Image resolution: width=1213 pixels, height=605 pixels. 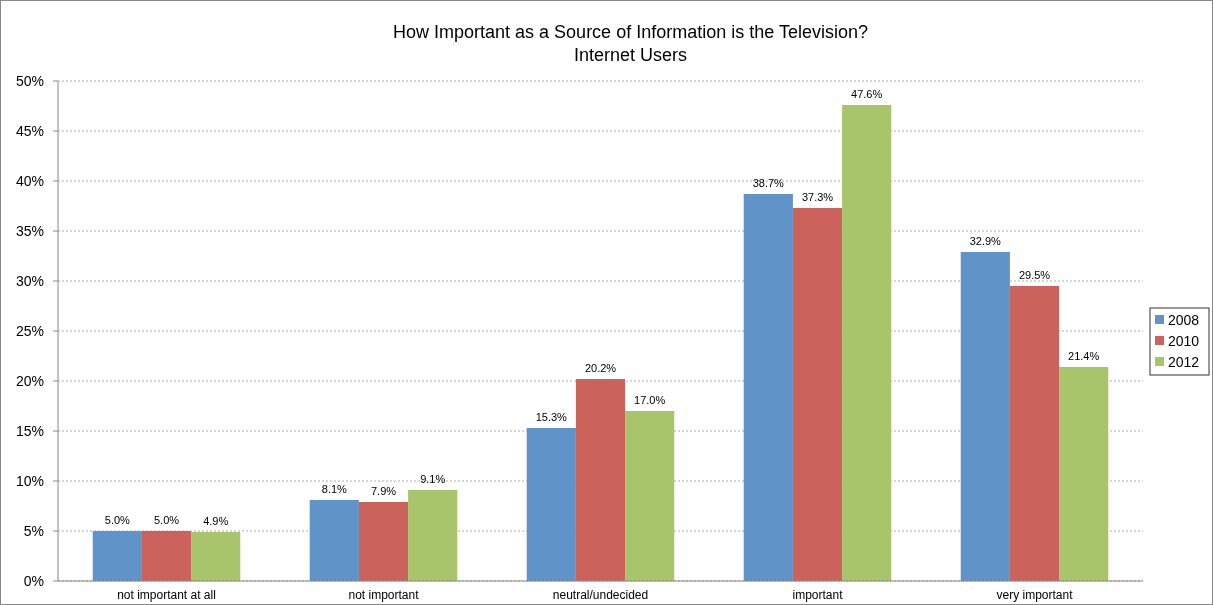 What do you see at coordinates (1184, 362) in the screenshot?
I see `legend-label: 2012` at bounding box center [1184, 362].